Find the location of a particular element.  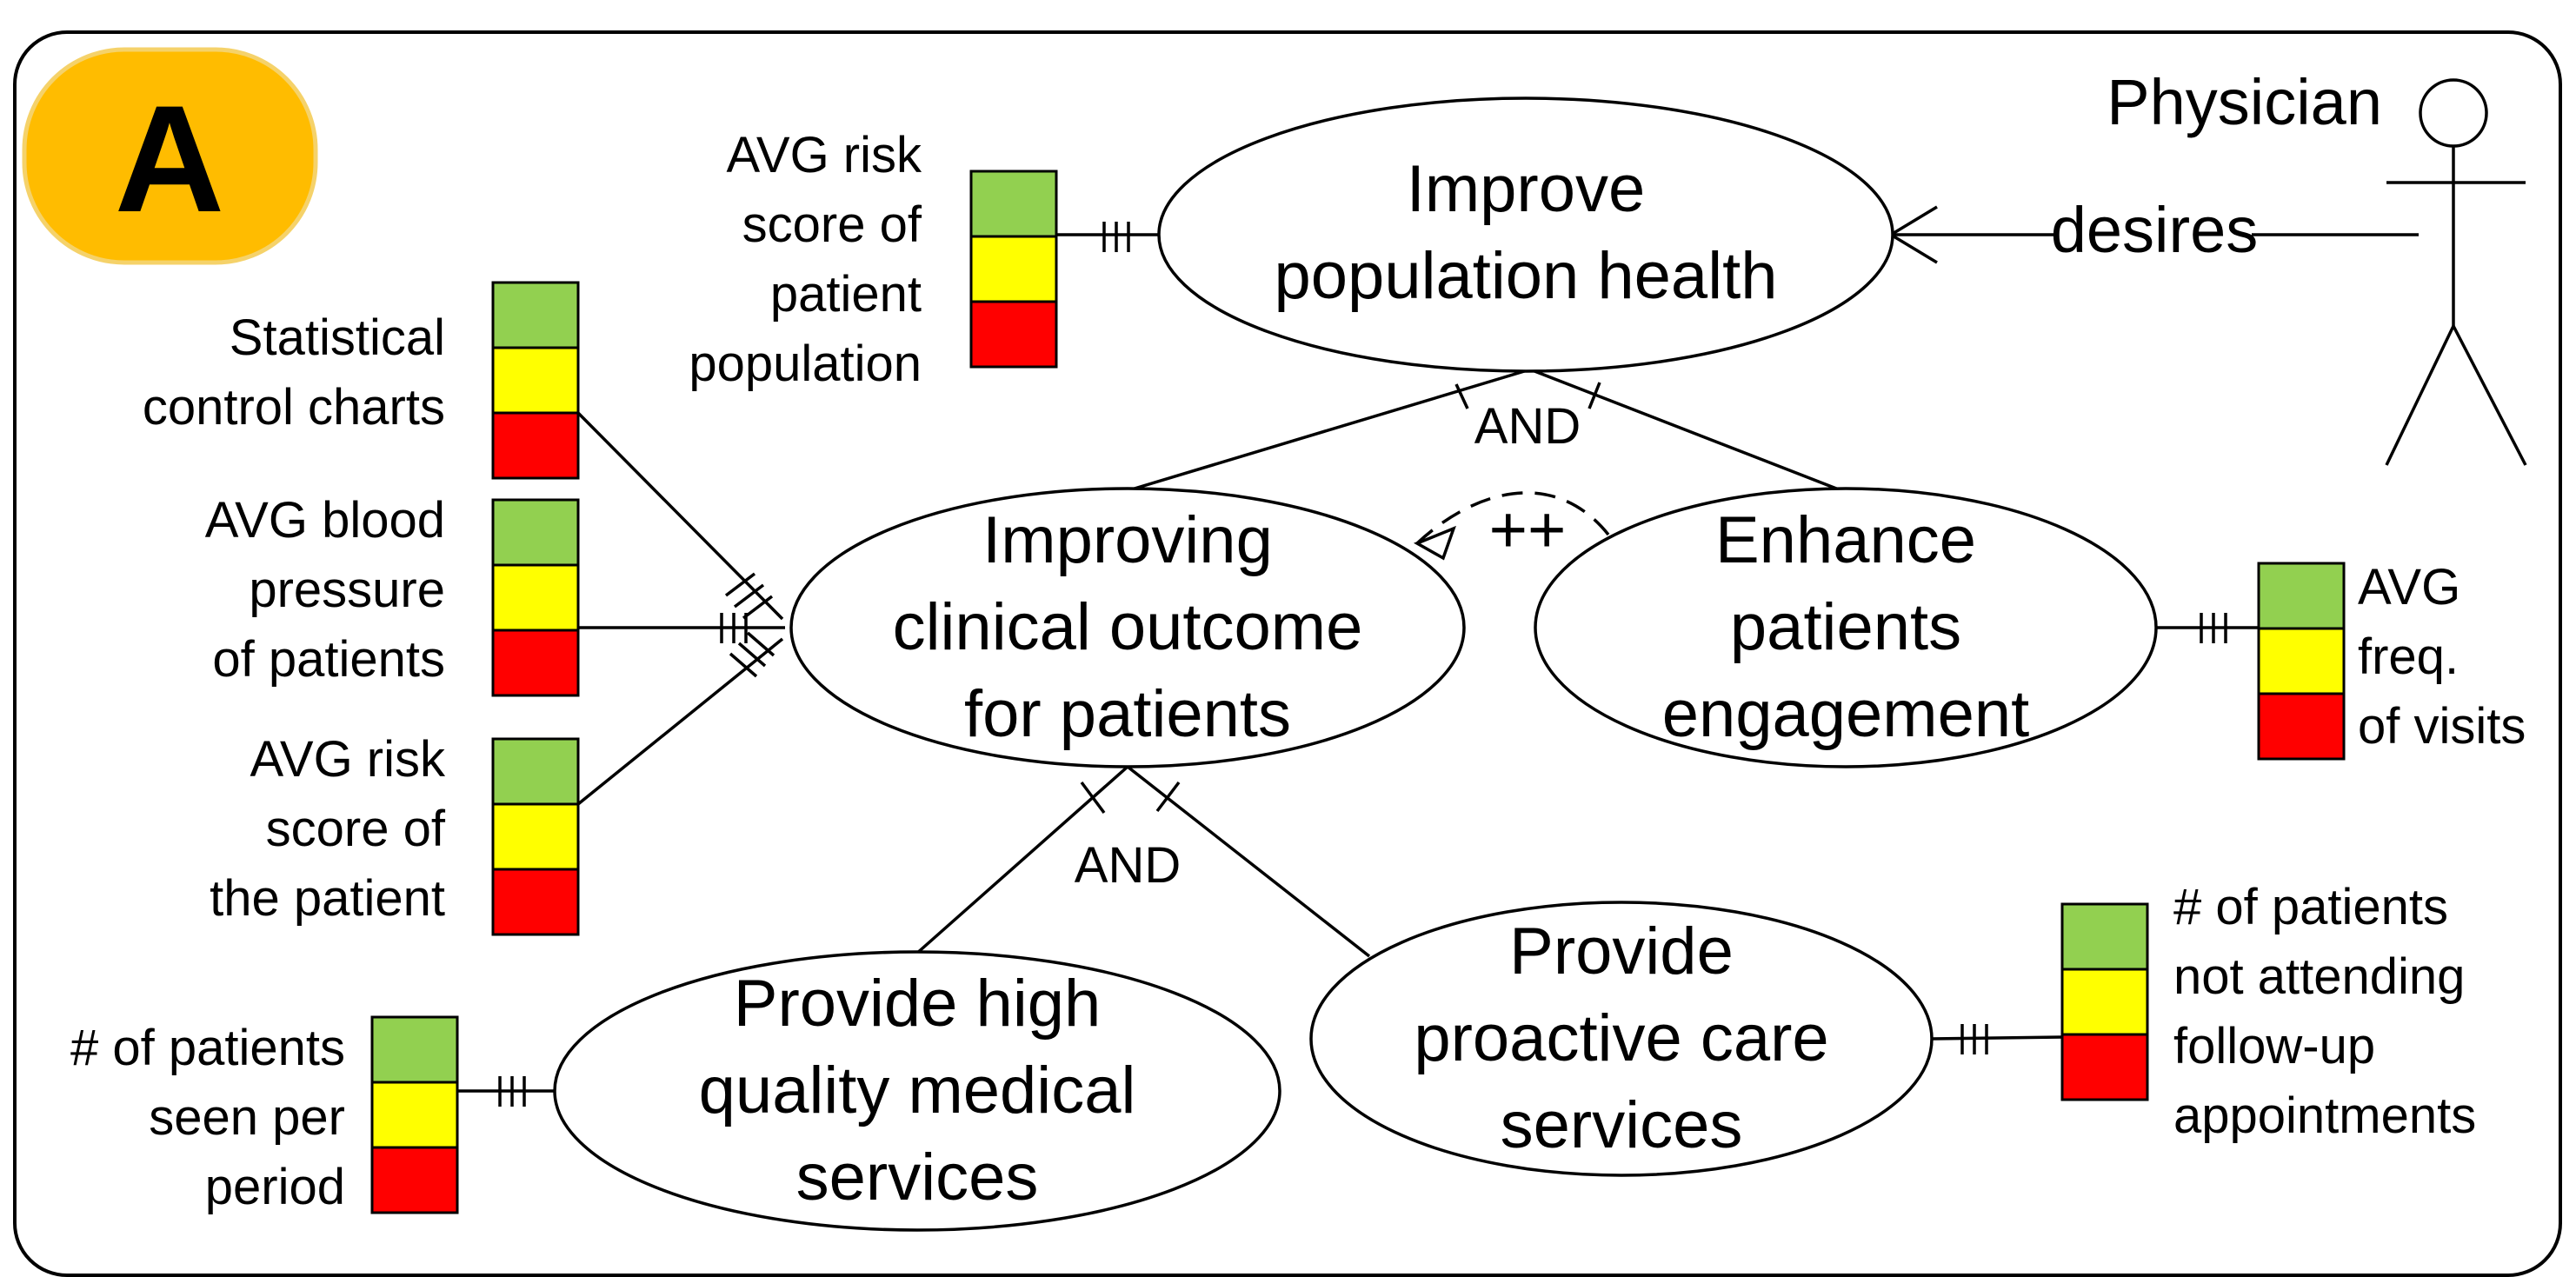

svg-text: proactive care is located at coordinates (1621, 1038).